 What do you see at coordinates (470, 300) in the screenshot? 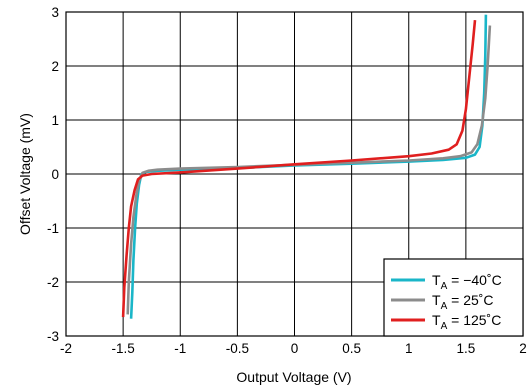
I see `legend-label-suffix: = 25˚C` at bounding box center [470, 300].